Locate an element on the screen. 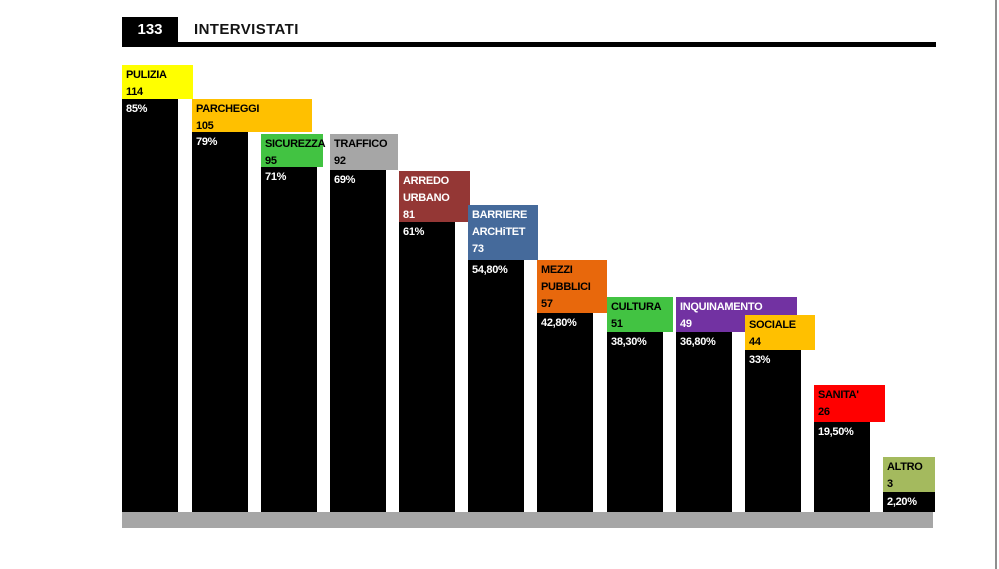 The height and width of the screenshot is (569, 999). bar-percent: 38,30% is located at coordinates (629, 342).